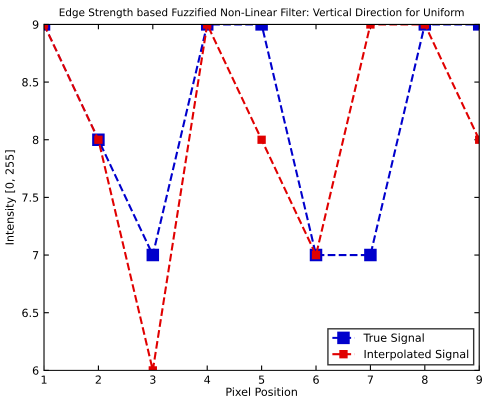  I want to click on y-tick-label: 6, so click(35, 370).